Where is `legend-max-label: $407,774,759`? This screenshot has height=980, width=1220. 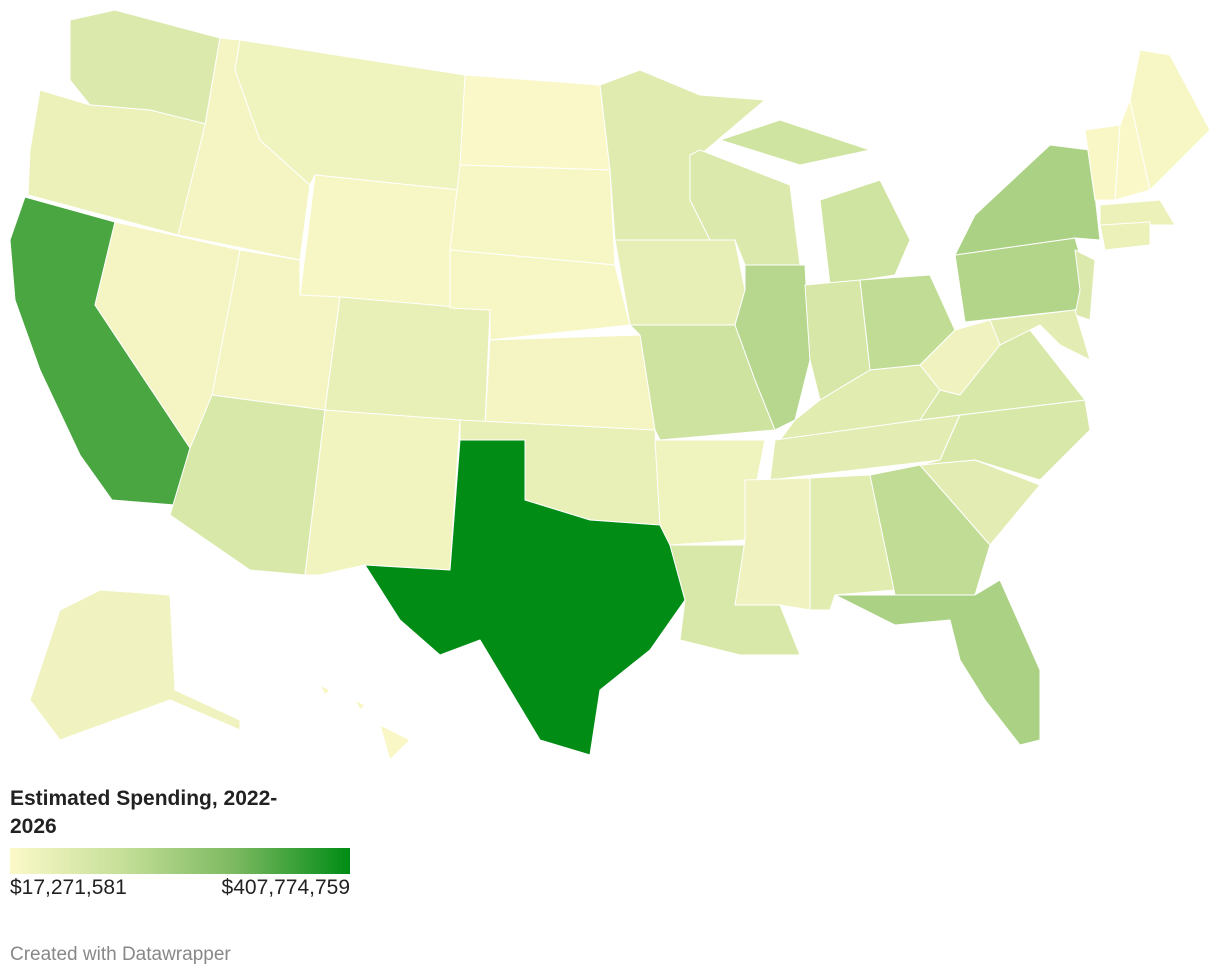 legend-max-label: $407,774,759 is located at coordinates (285, 887).